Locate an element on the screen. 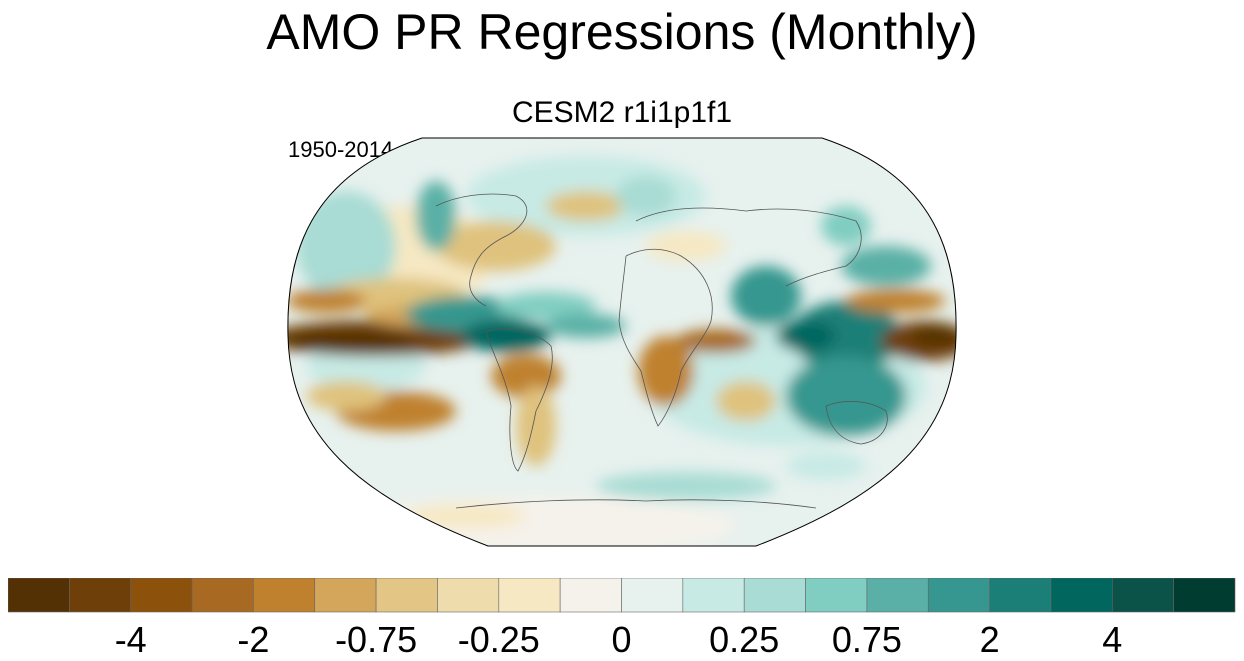 Image resolution: width=1244 pixels, height=661 pixels. colorbar-tick-label: 0 is located at coordinates (621, 638).